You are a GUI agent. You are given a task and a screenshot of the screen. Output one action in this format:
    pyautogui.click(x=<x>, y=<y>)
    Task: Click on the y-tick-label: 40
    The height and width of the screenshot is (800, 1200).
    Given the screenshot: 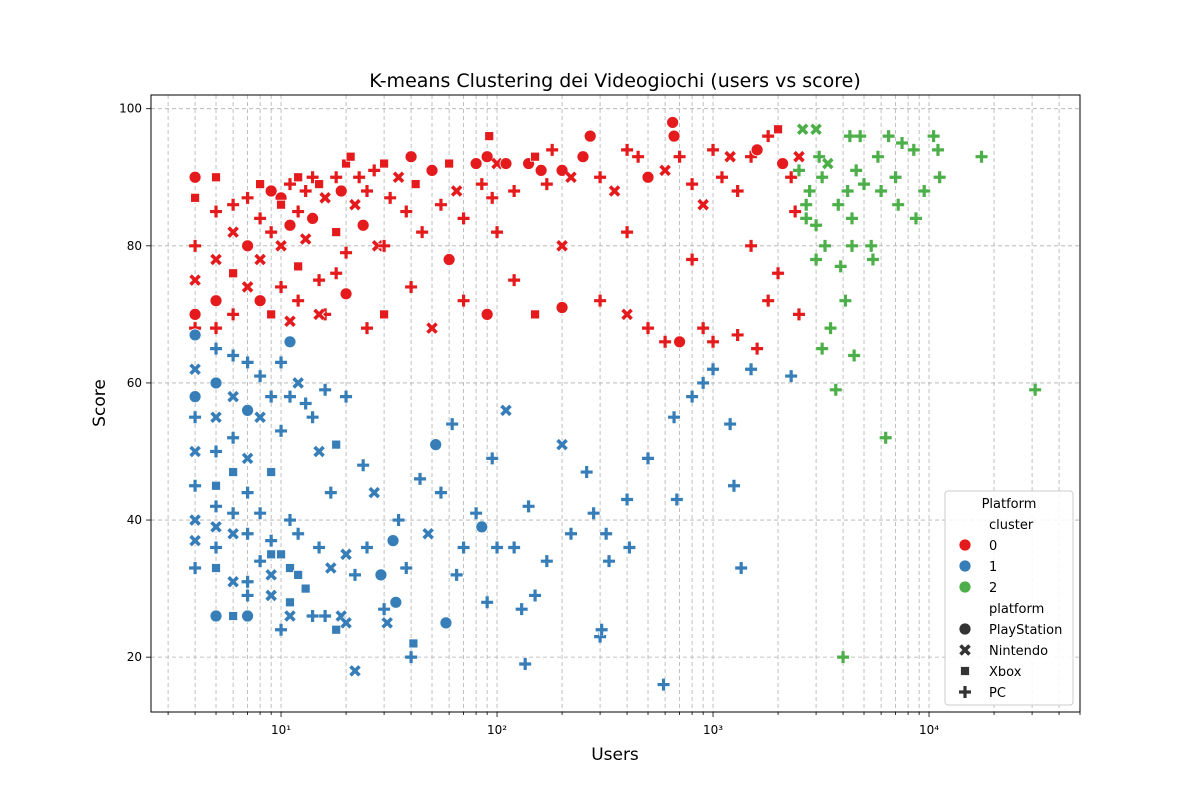 What is the action you would take?
    pyautogui.click(x=134, y=520)
    